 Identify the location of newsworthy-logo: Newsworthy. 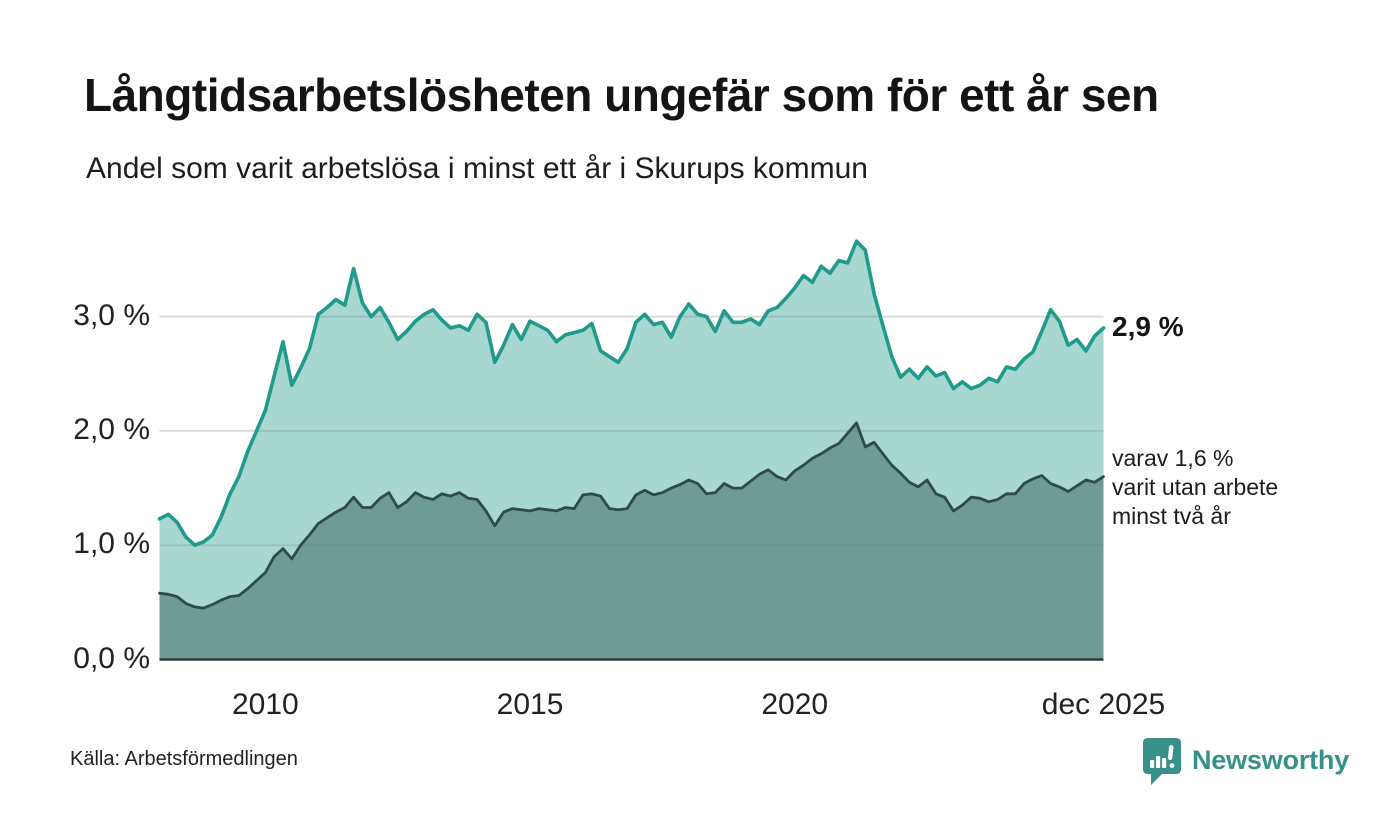
(1246, 762).